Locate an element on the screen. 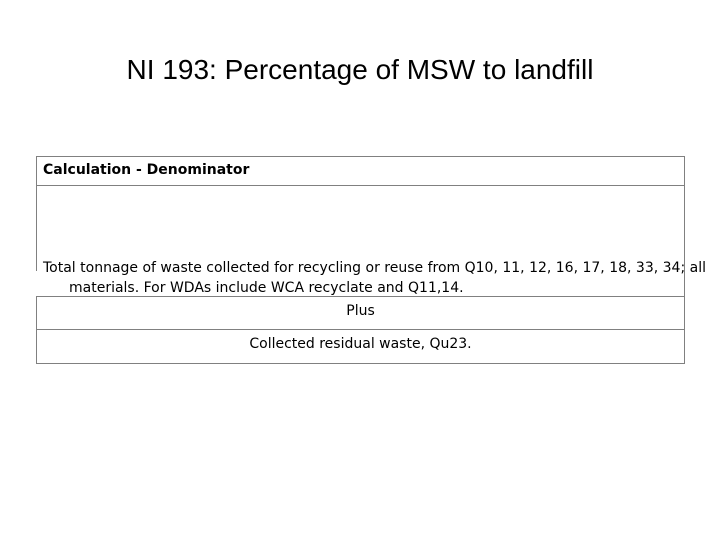 This screenshot has width=720, height=540. table-header: Calculation - Denominator is located at coordinates (360, 171).